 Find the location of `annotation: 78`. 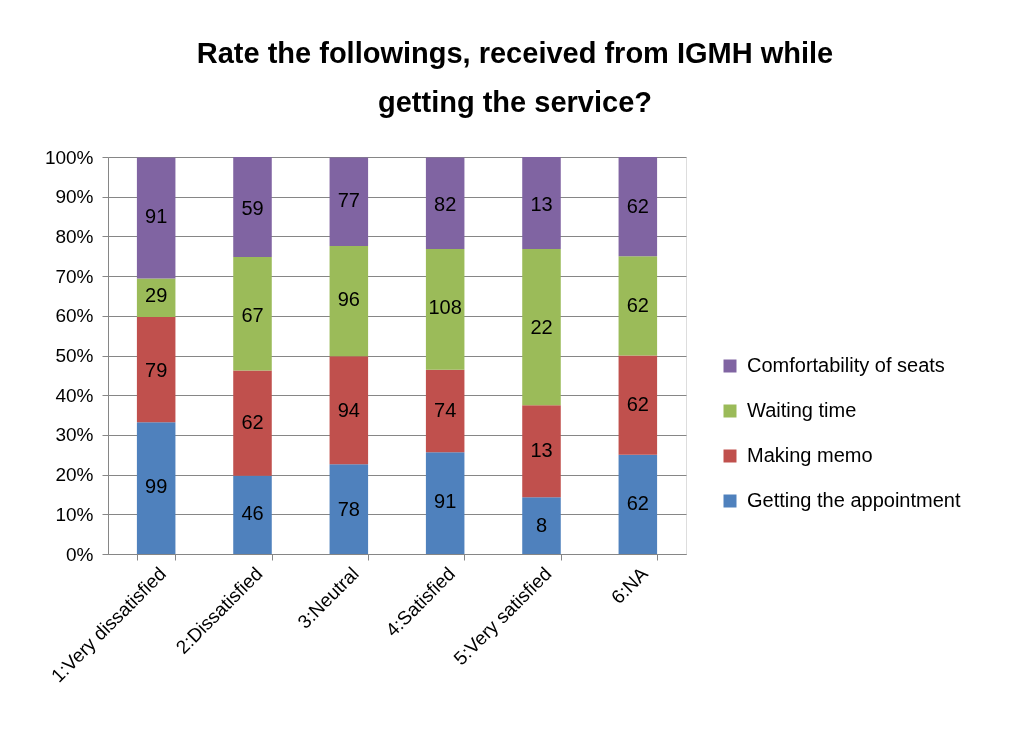

annotation: 78 is located at coordinates (348, 509).